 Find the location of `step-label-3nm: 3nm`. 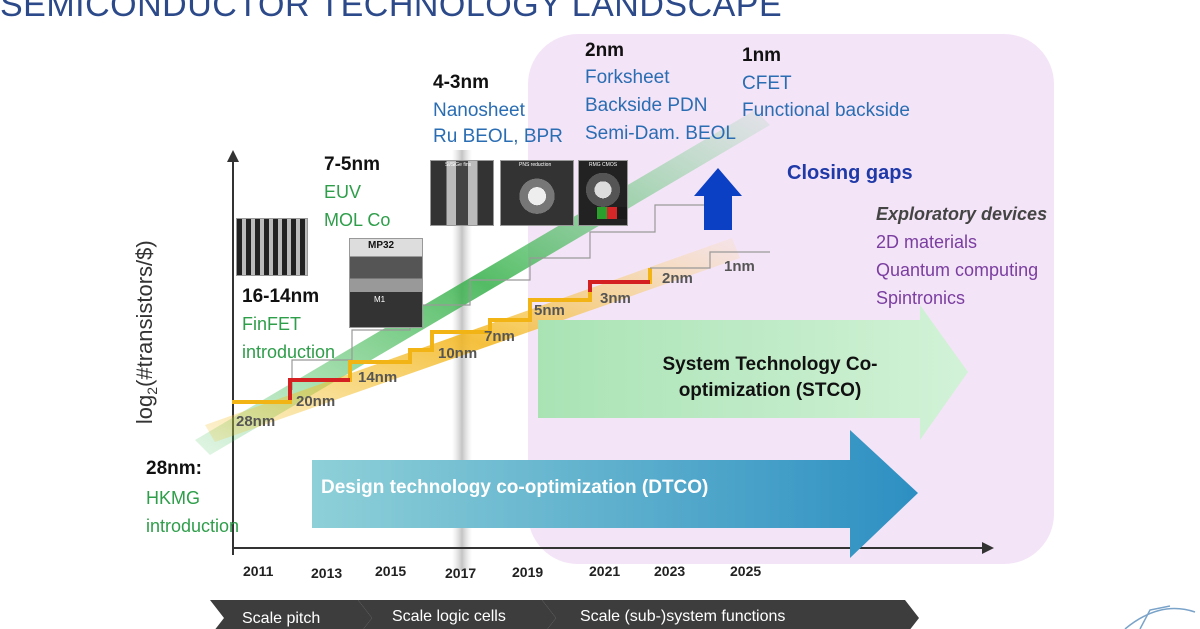

step-label-3nm: 3nm is located at coordinates (615, 298).